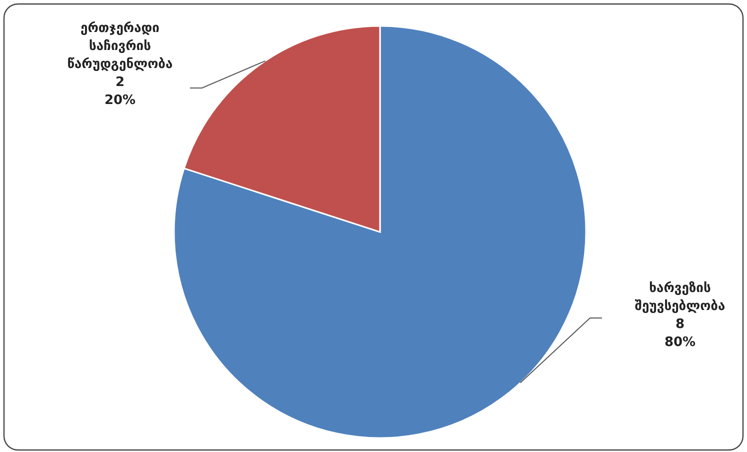 Image resolution: width=747 pixels, height=452 pixels. I want to click on slice-label: ერთჯერადი საჩივრის წარუდგენლობა, so click(120, 46).